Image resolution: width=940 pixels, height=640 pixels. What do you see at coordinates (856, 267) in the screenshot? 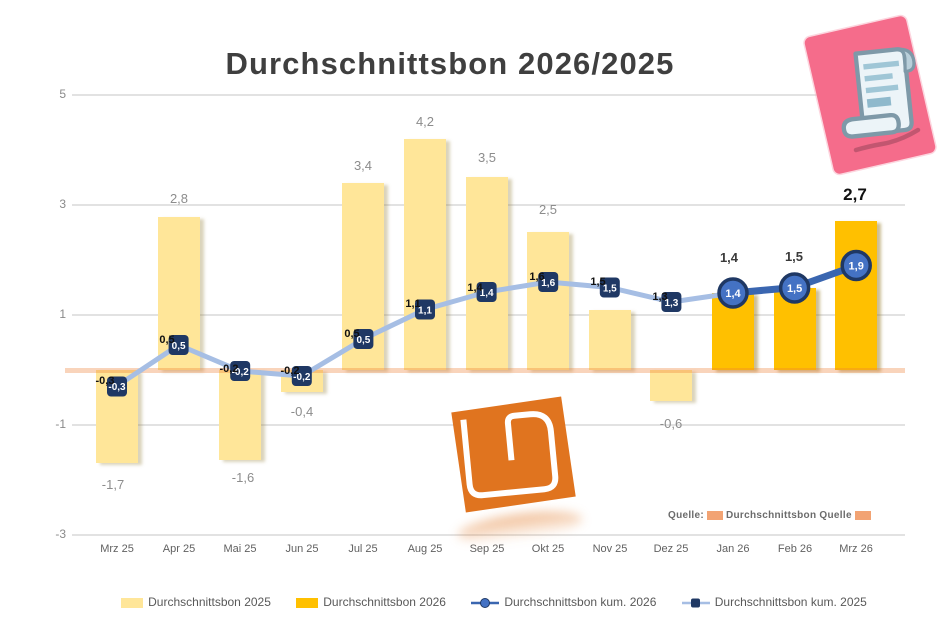
I see `svg-text: 1,9` at bounding box center [856, 267].